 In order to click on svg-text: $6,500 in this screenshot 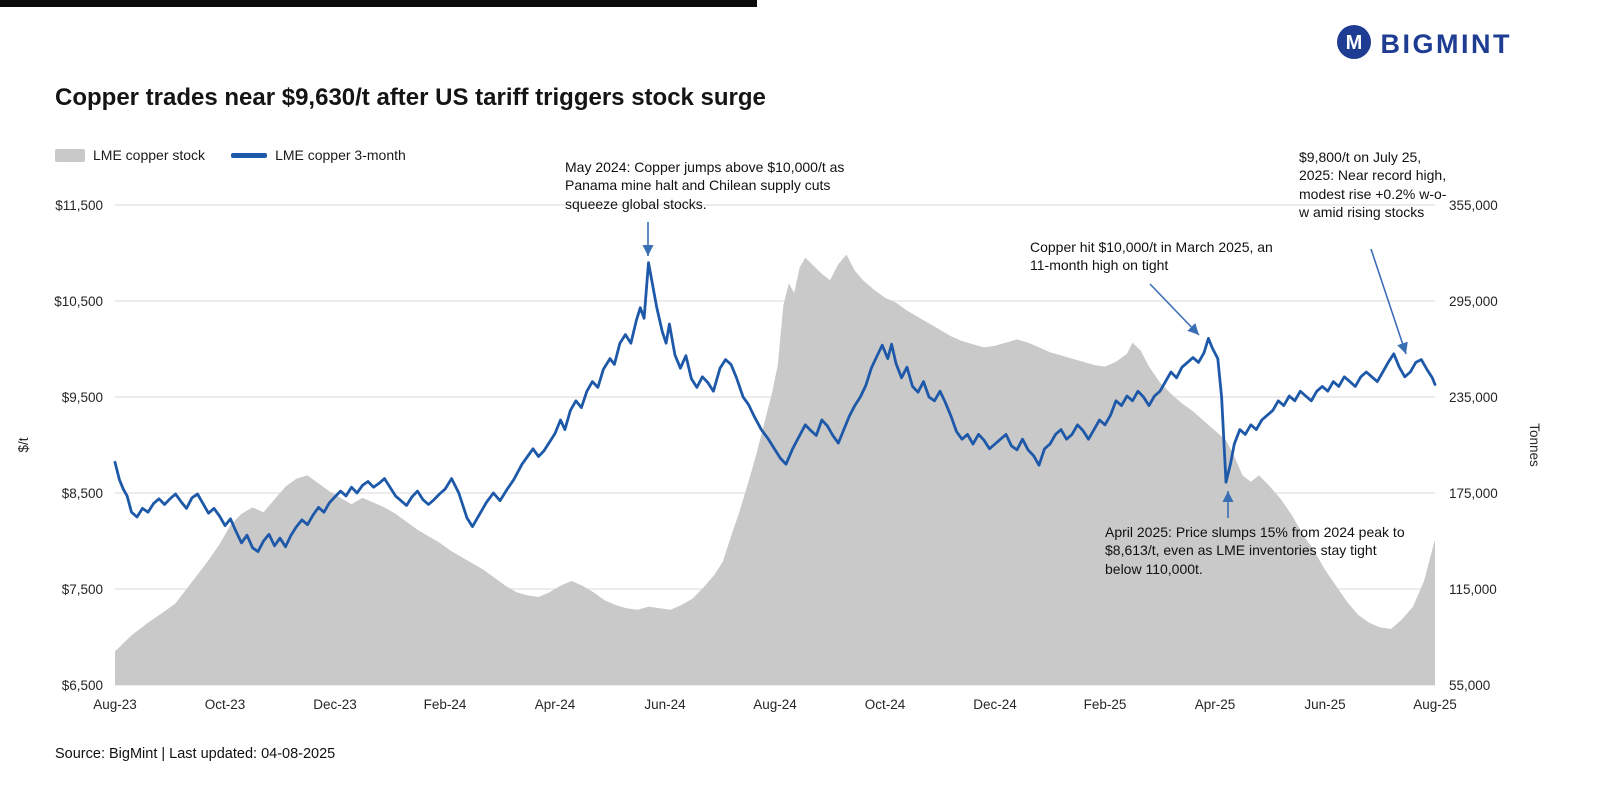, I will do `click(82, 685)`.